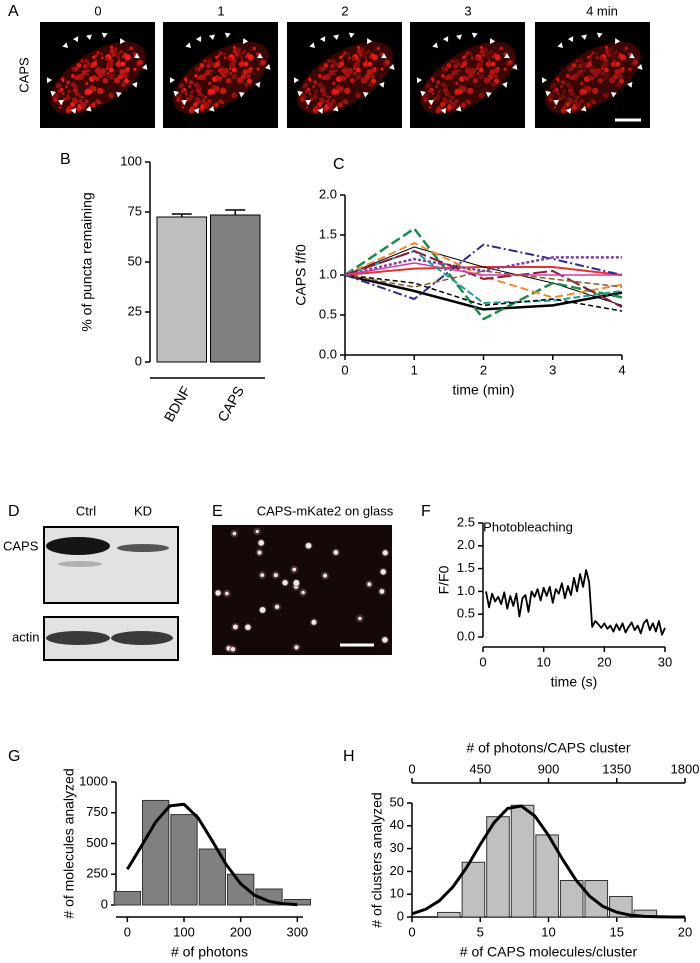  I want to click on y-tick-label: 1.5, so click(328, 233).